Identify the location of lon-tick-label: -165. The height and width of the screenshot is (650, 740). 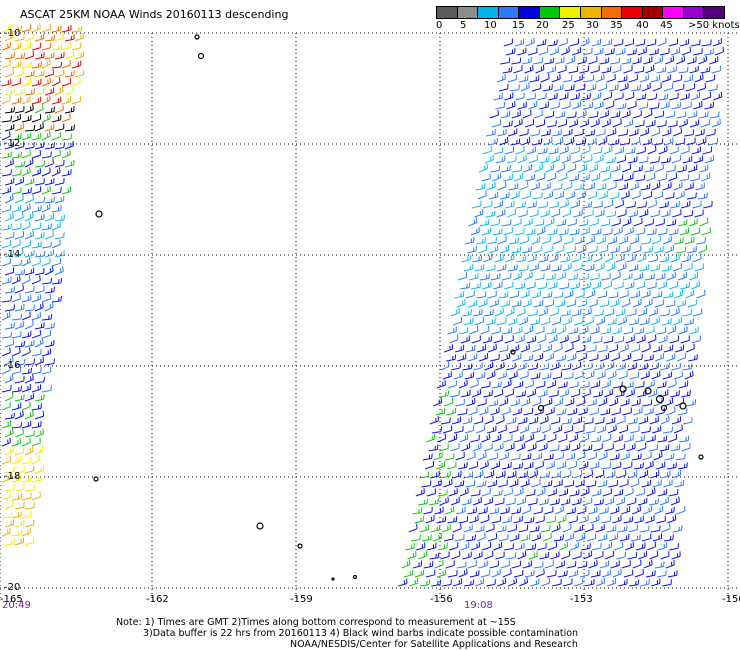
(11, 599).